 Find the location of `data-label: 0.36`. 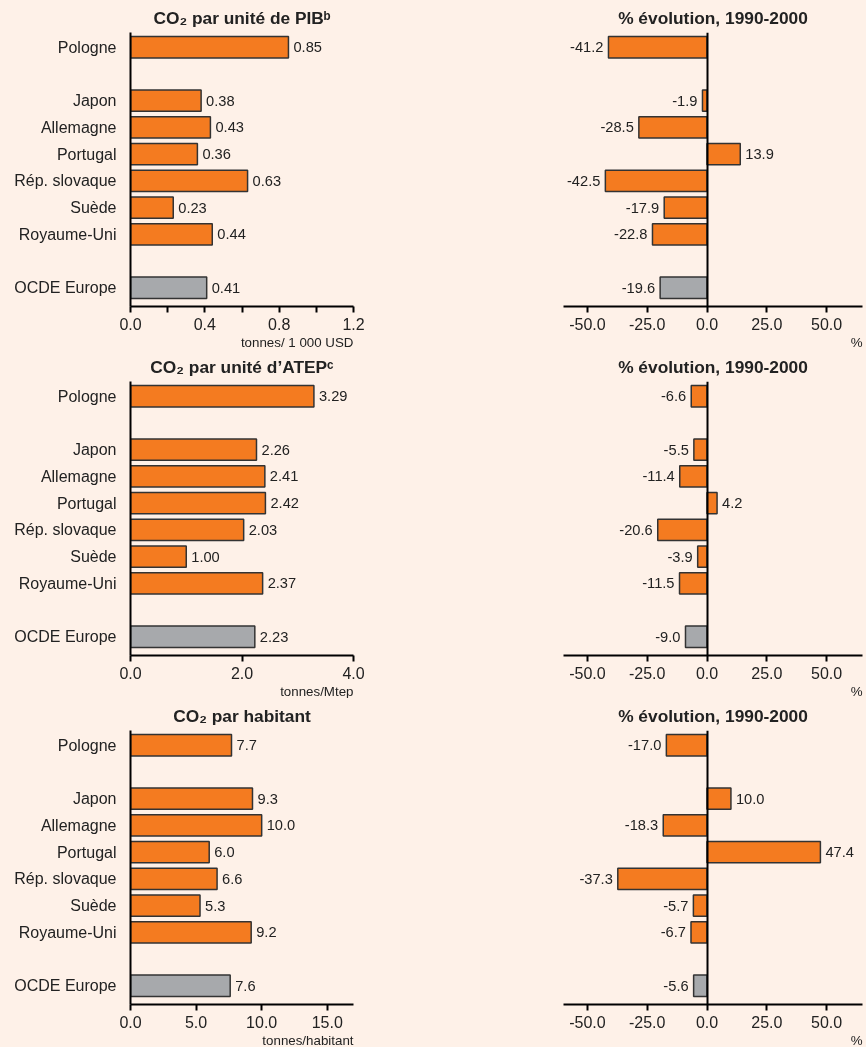

data-label: 0.36 is located at coordinates (216, 154).